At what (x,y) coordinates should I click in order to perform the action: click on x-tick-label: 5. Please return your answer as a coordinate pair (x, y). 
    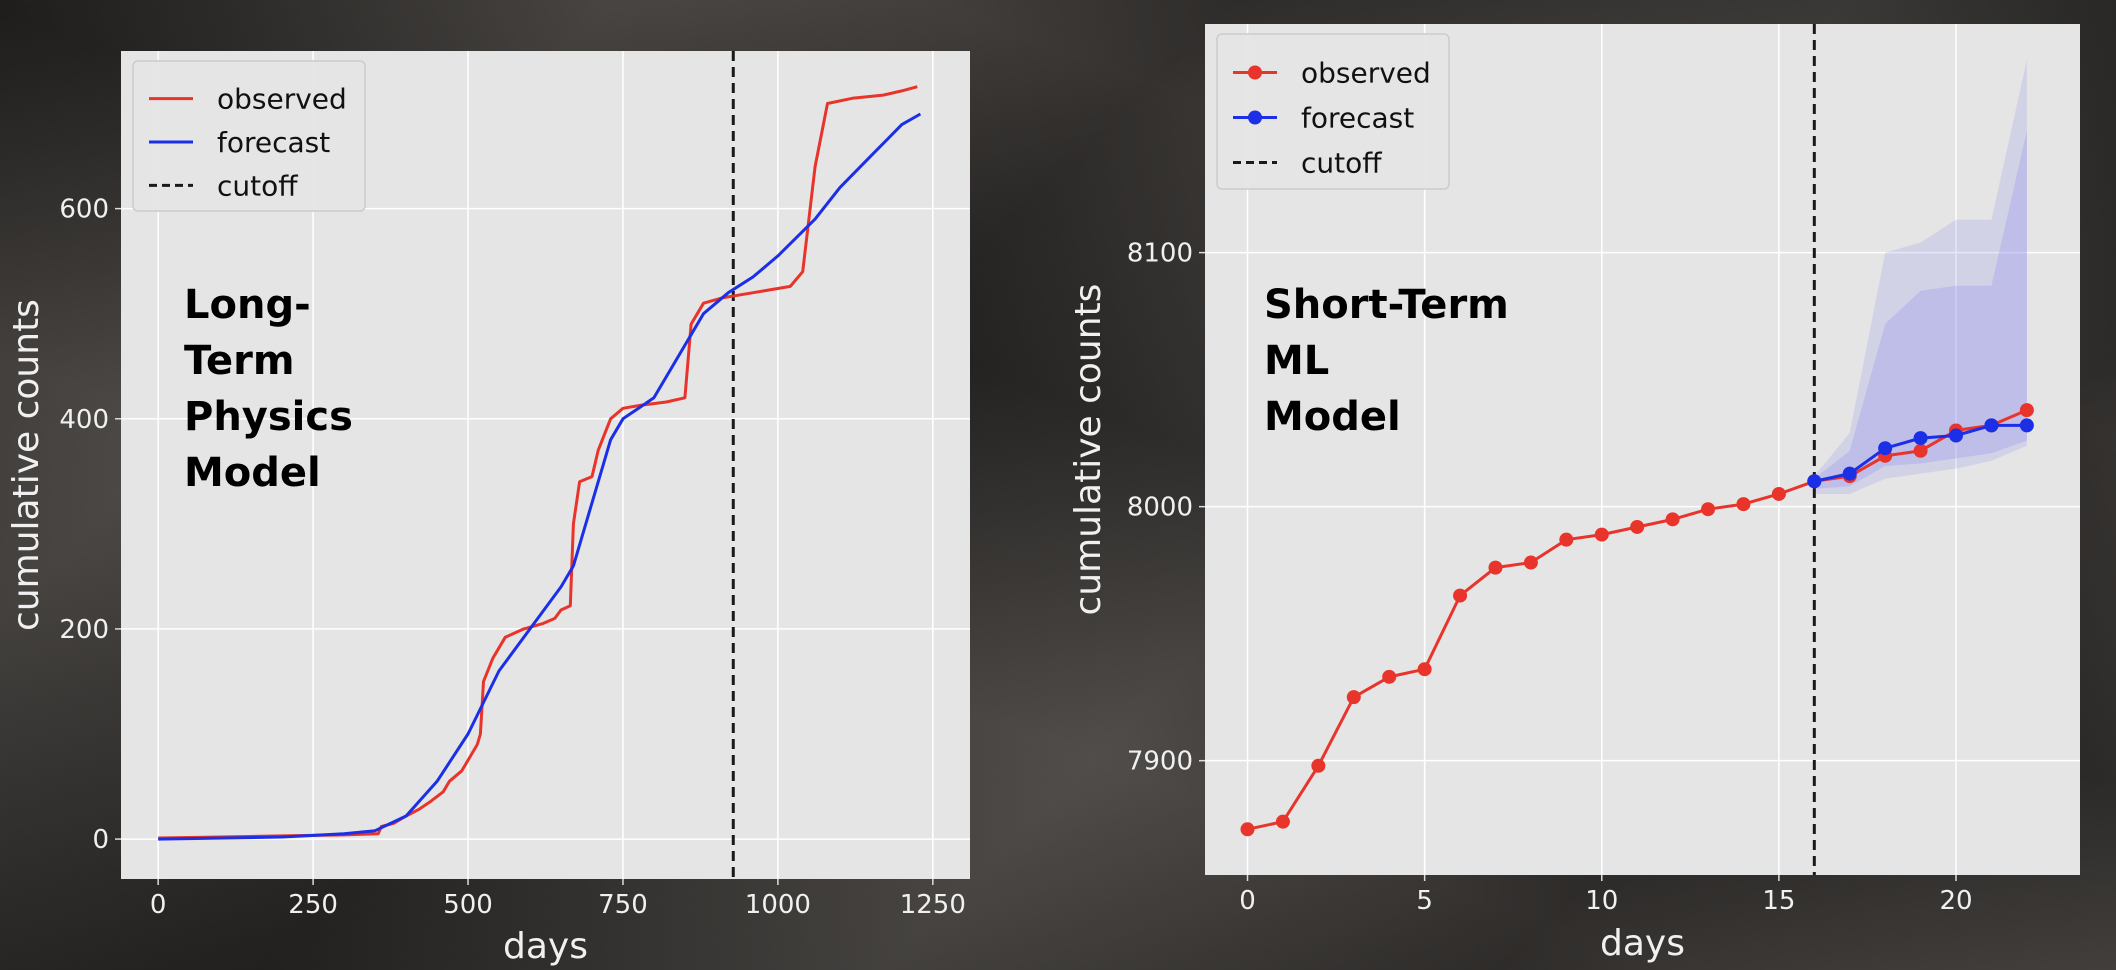
    Looking at the image, I should click on (1424, 901).